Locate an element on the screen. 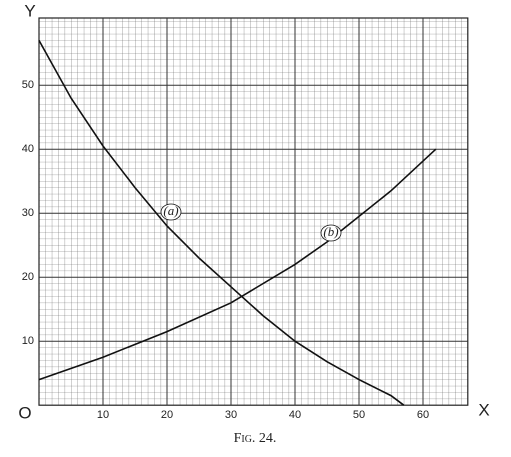  x-tick-label: 40 is located at coordinates (295, 415).